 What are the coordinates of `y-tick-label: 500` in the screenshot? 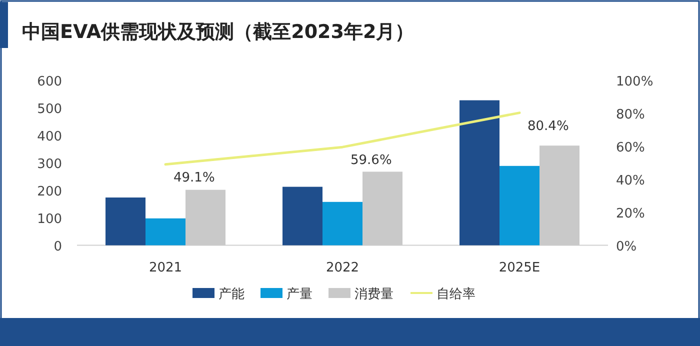 It's located at (49, 109).